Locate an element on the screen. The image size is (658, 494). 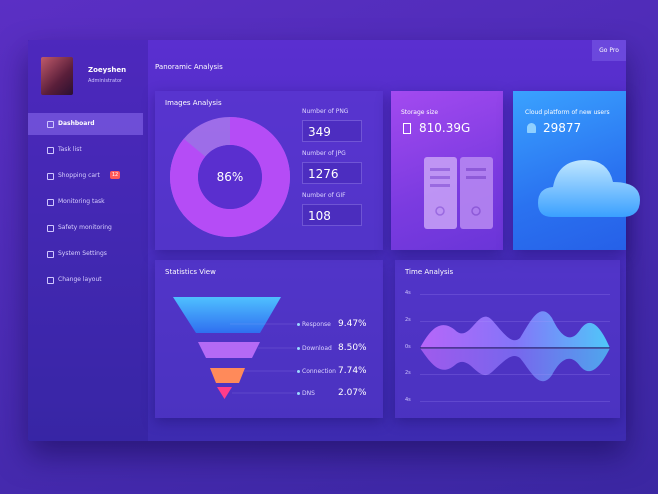
menu-label: Change layout is located at coordinates (80, 279).